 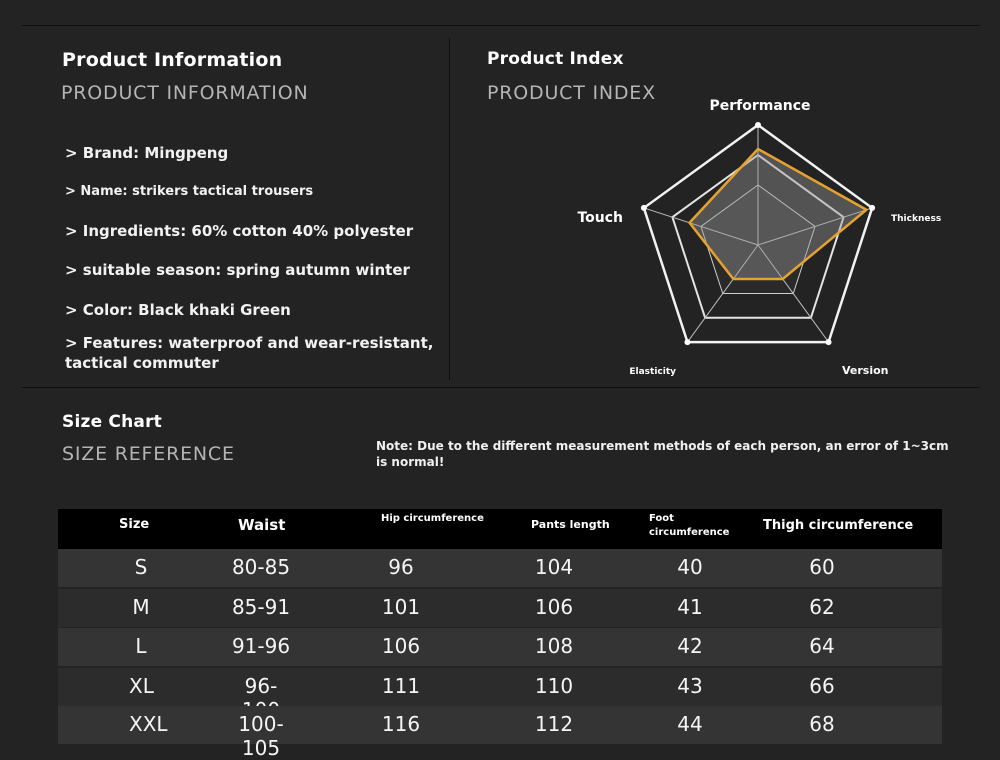 What do you see at coordinates (261, 607) in the screenshot?
I see `table-cell: 85-91` at bounding box center [261, 607].